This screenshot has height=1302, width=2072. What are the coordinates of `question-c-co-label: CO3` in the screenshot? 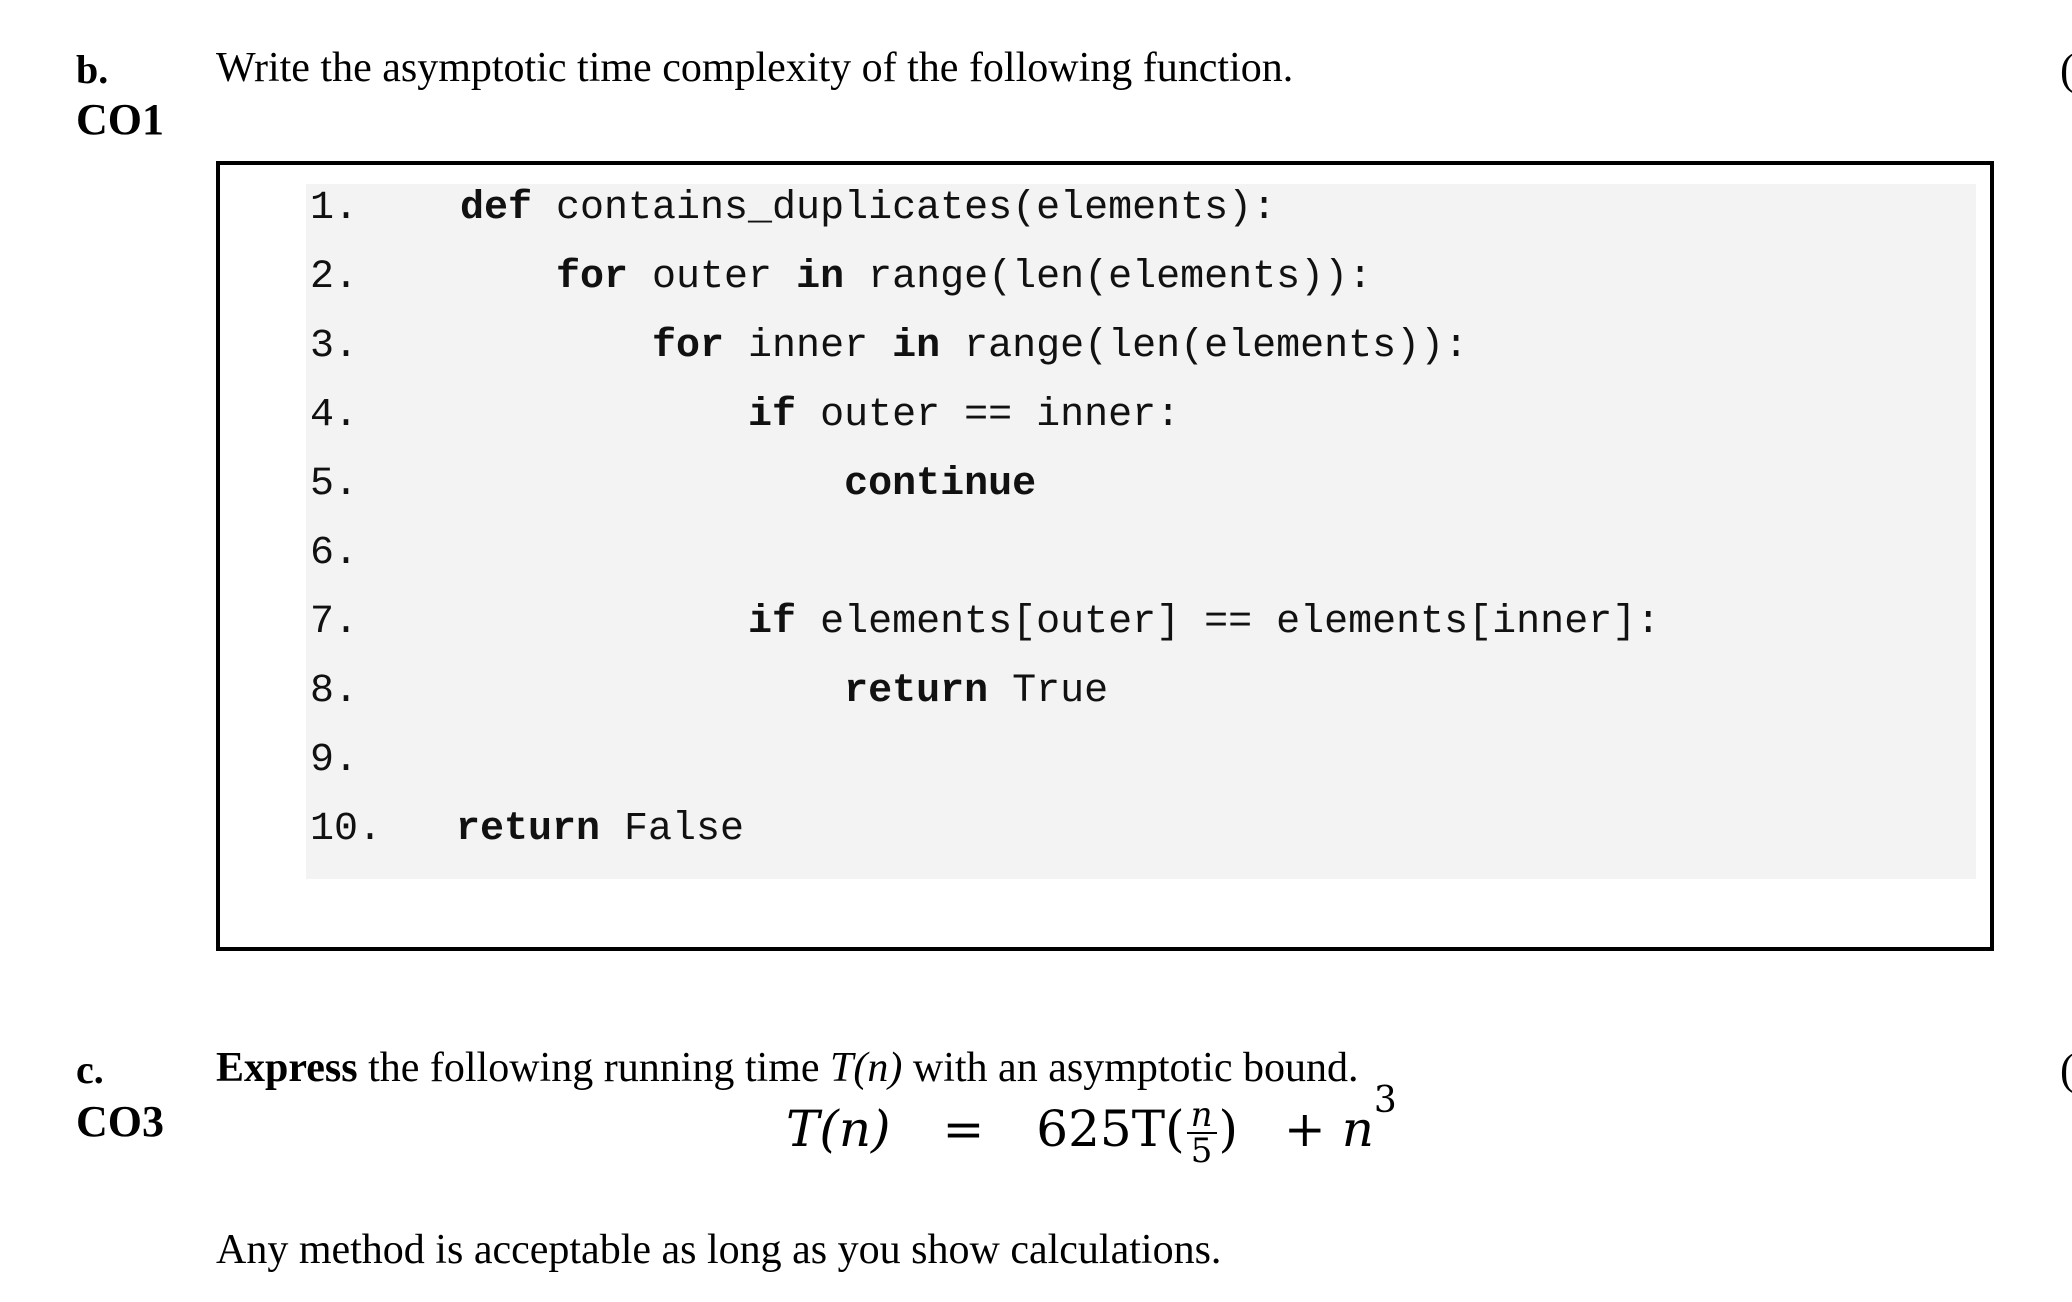 It's located at (120, 1121).